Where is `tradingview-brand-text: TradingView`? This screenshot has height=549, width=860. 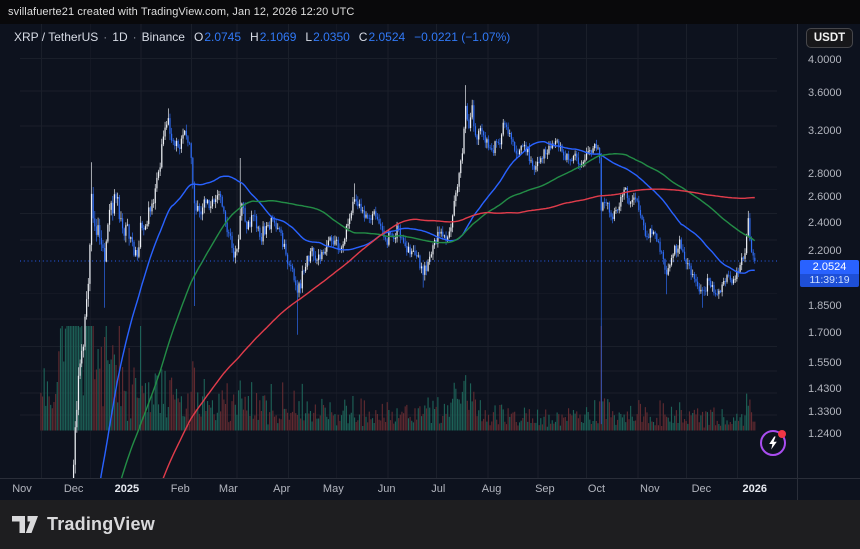
tradingview-brand-text: TradingView is located at coordinates (101, 524).